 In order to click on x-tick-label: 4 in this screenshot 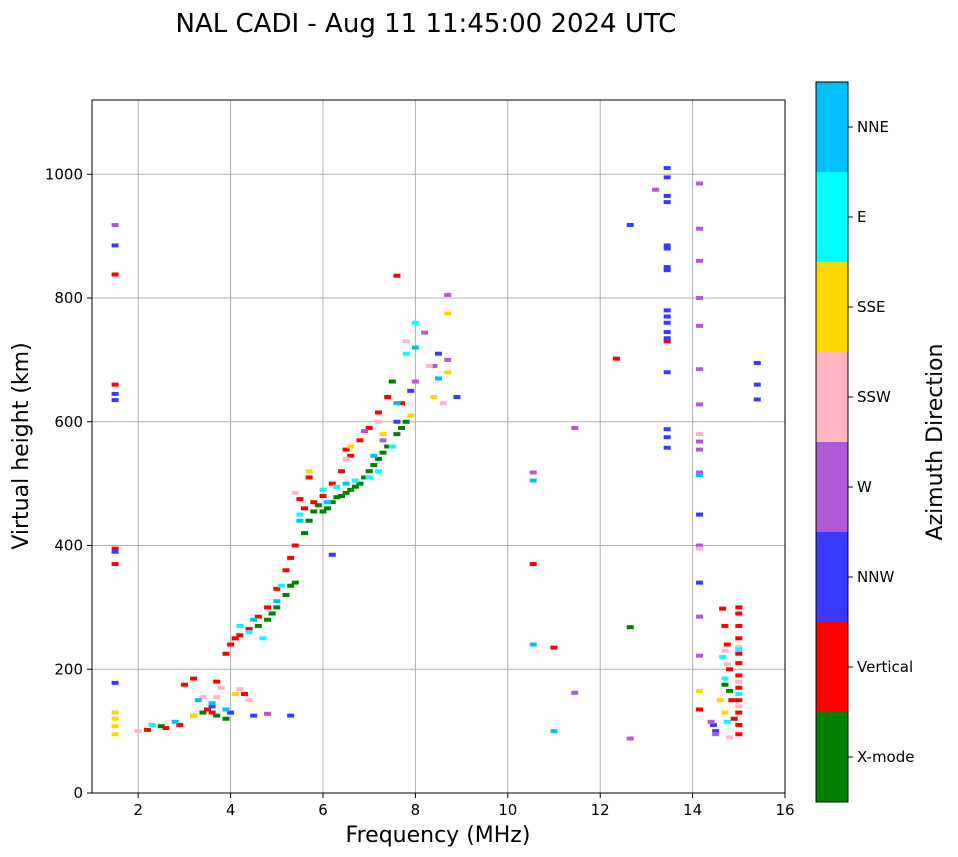, I will do `click(231, 810)`.